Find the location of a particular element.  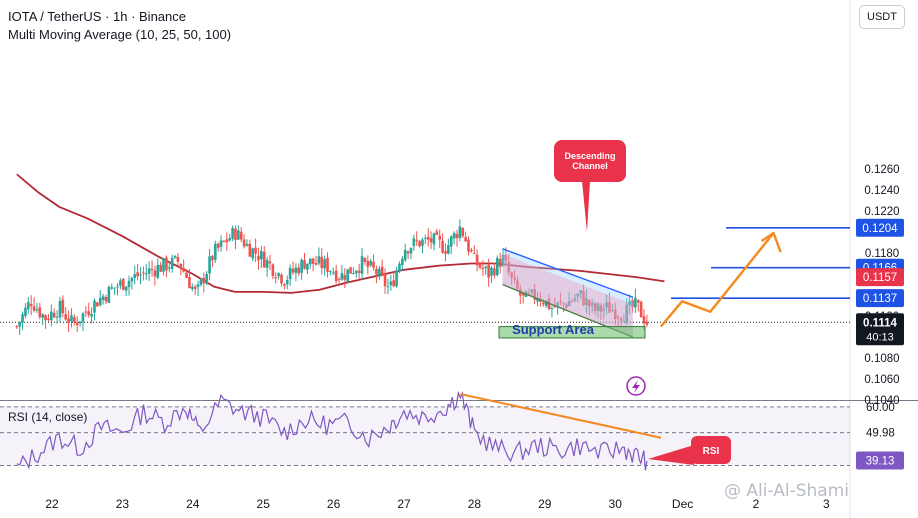

price-tick-label: 0.1040 is located at coordinates (881, 401).